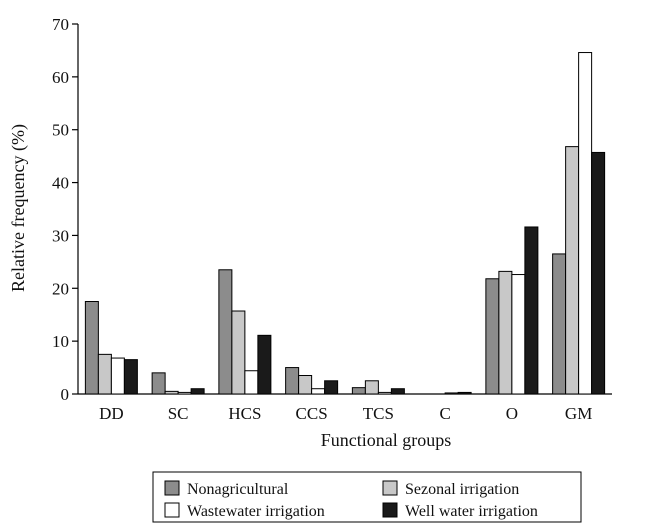  I want to click on legend-label: Wastewater irrigation, so click(256, 511).